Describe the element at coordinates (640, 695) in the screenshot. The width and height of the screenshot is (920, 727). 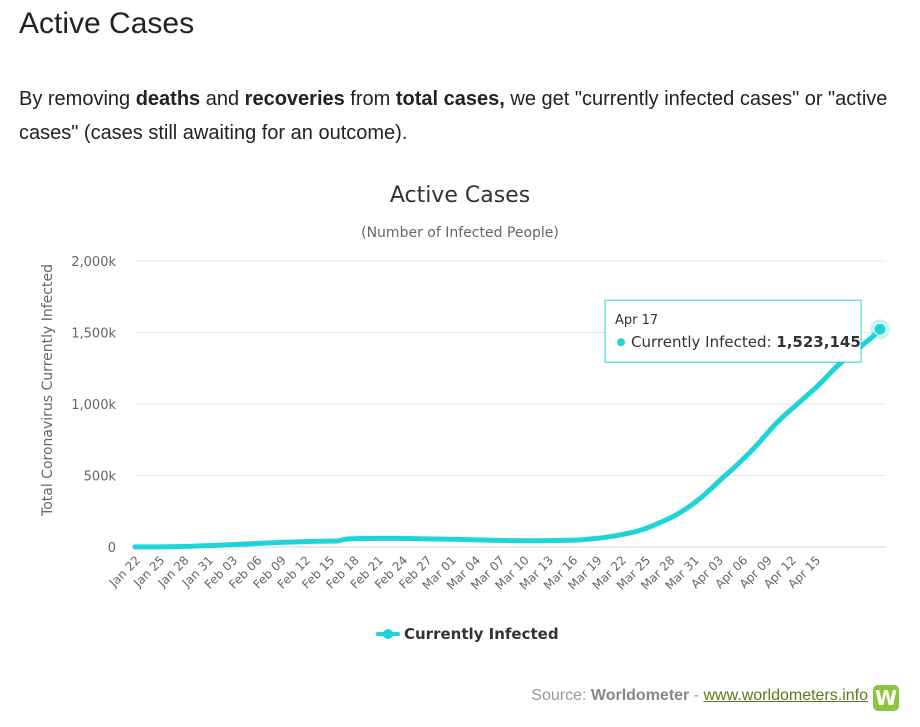
I see `source-name: Worldometer` at that location.